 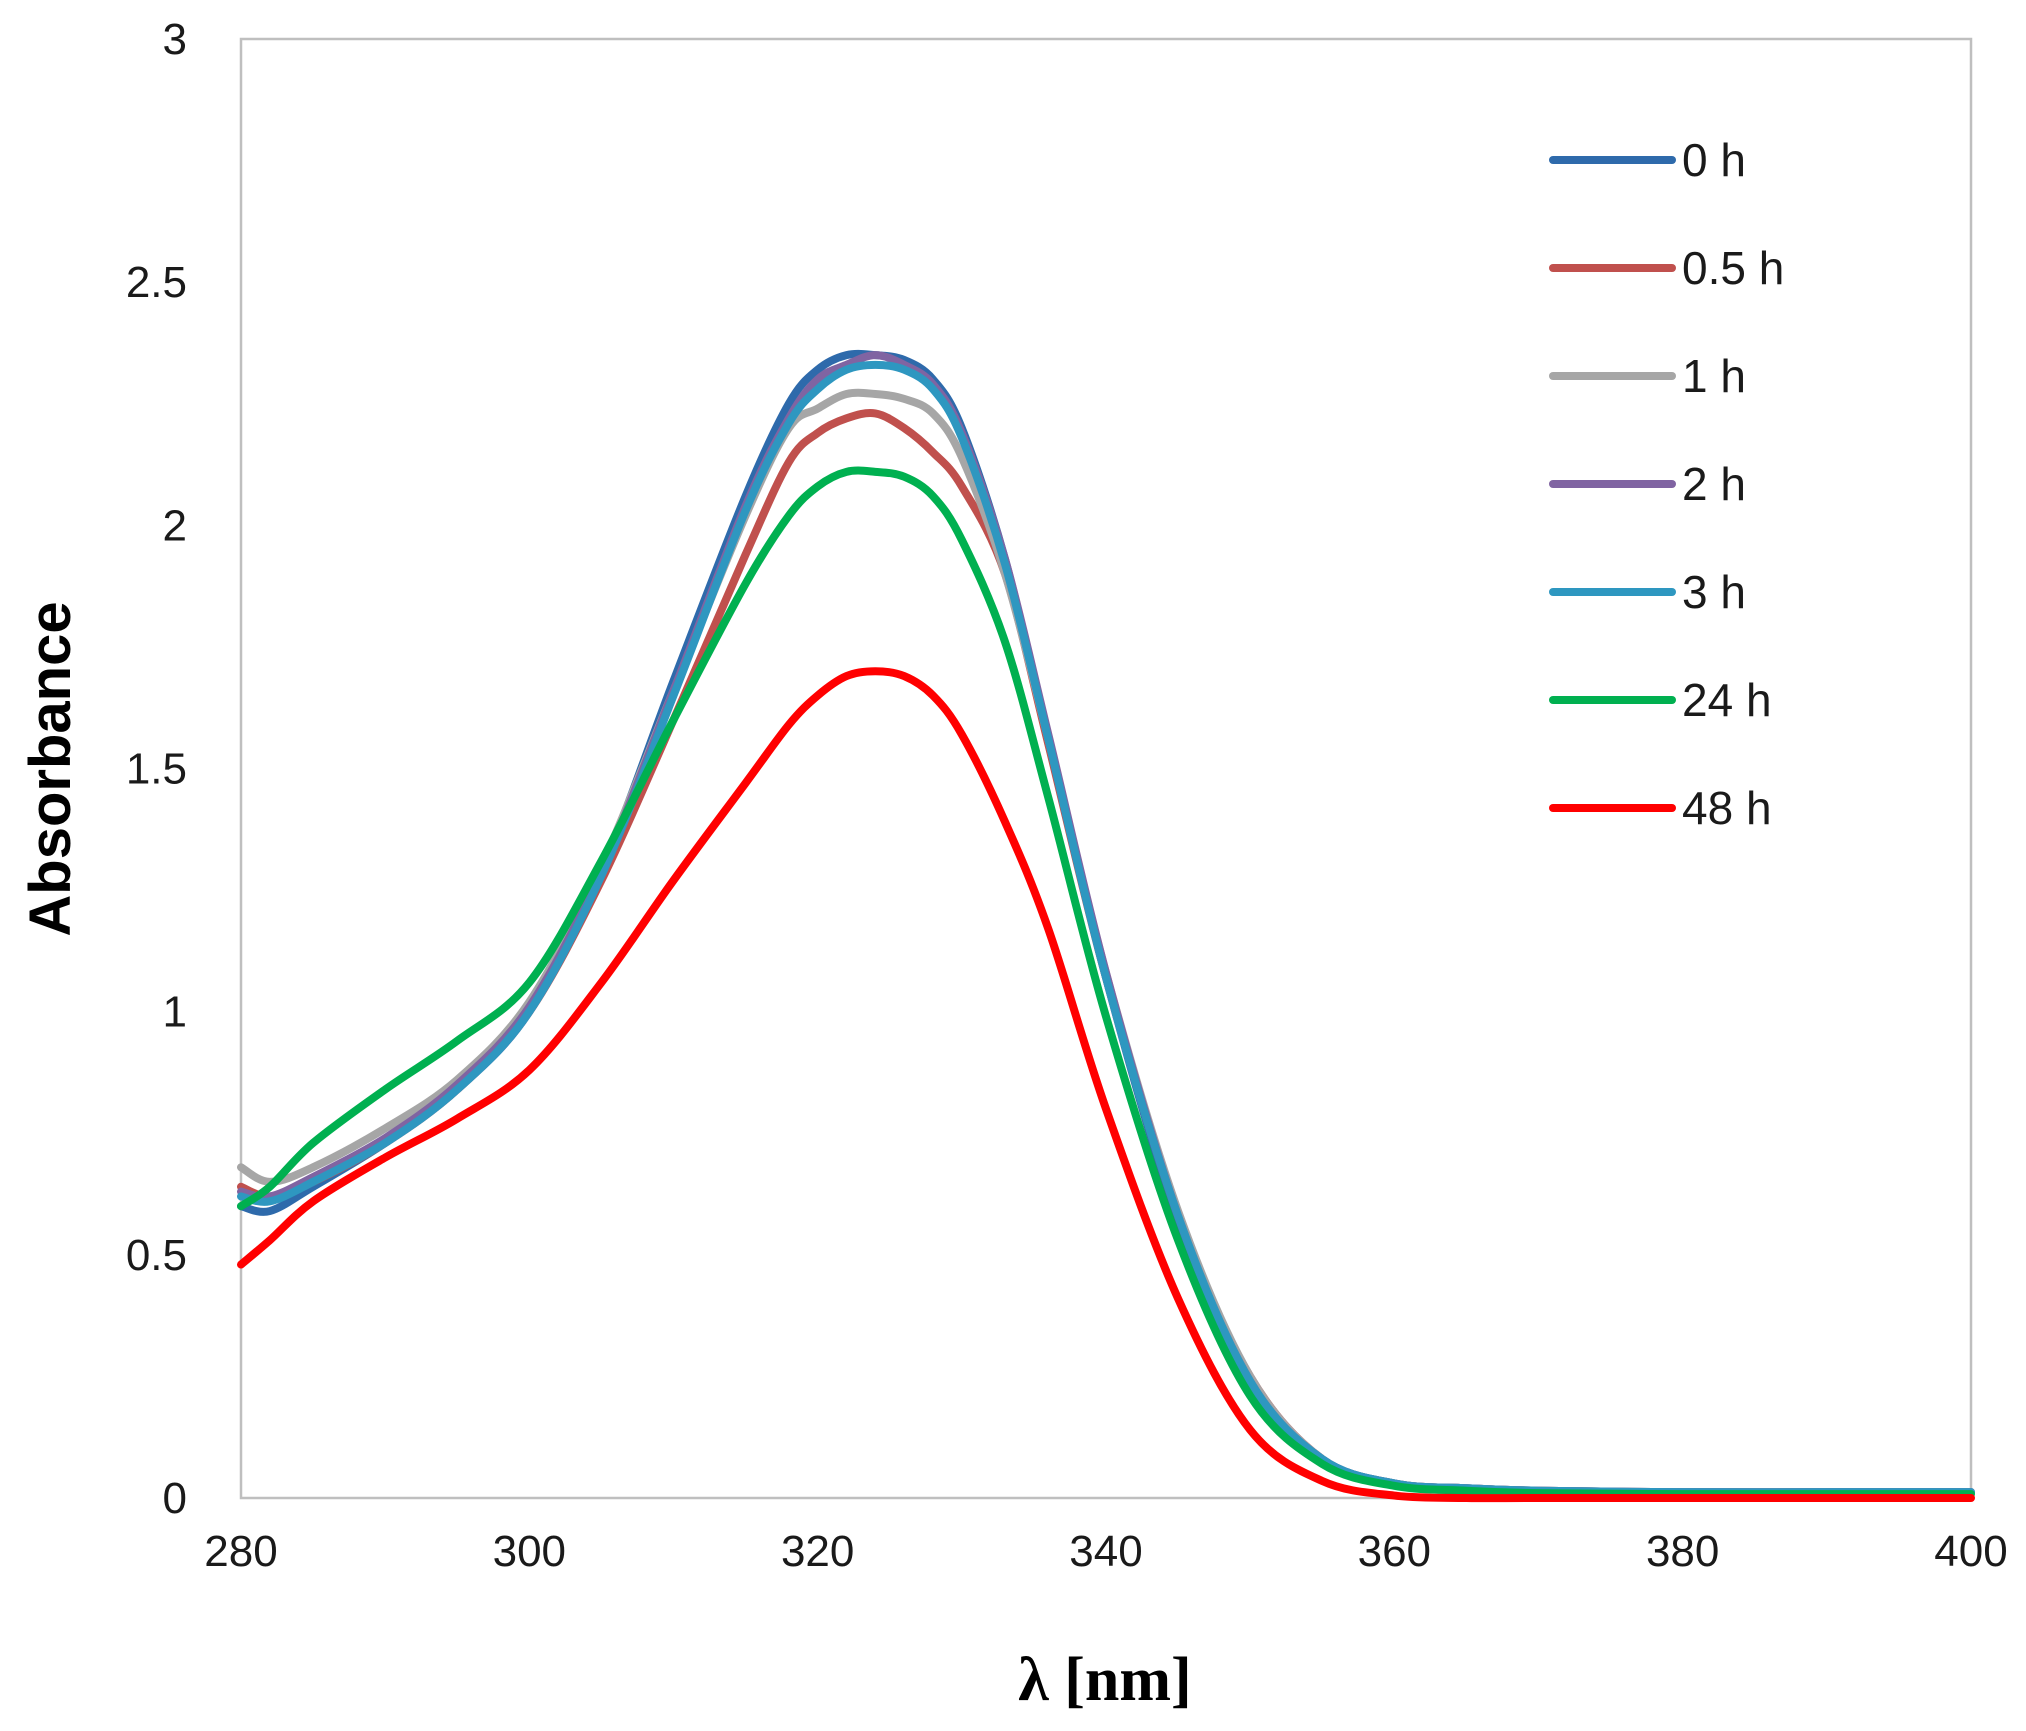 I want to click on x-tick-label-280: 280, so click(x=240, y=1551).